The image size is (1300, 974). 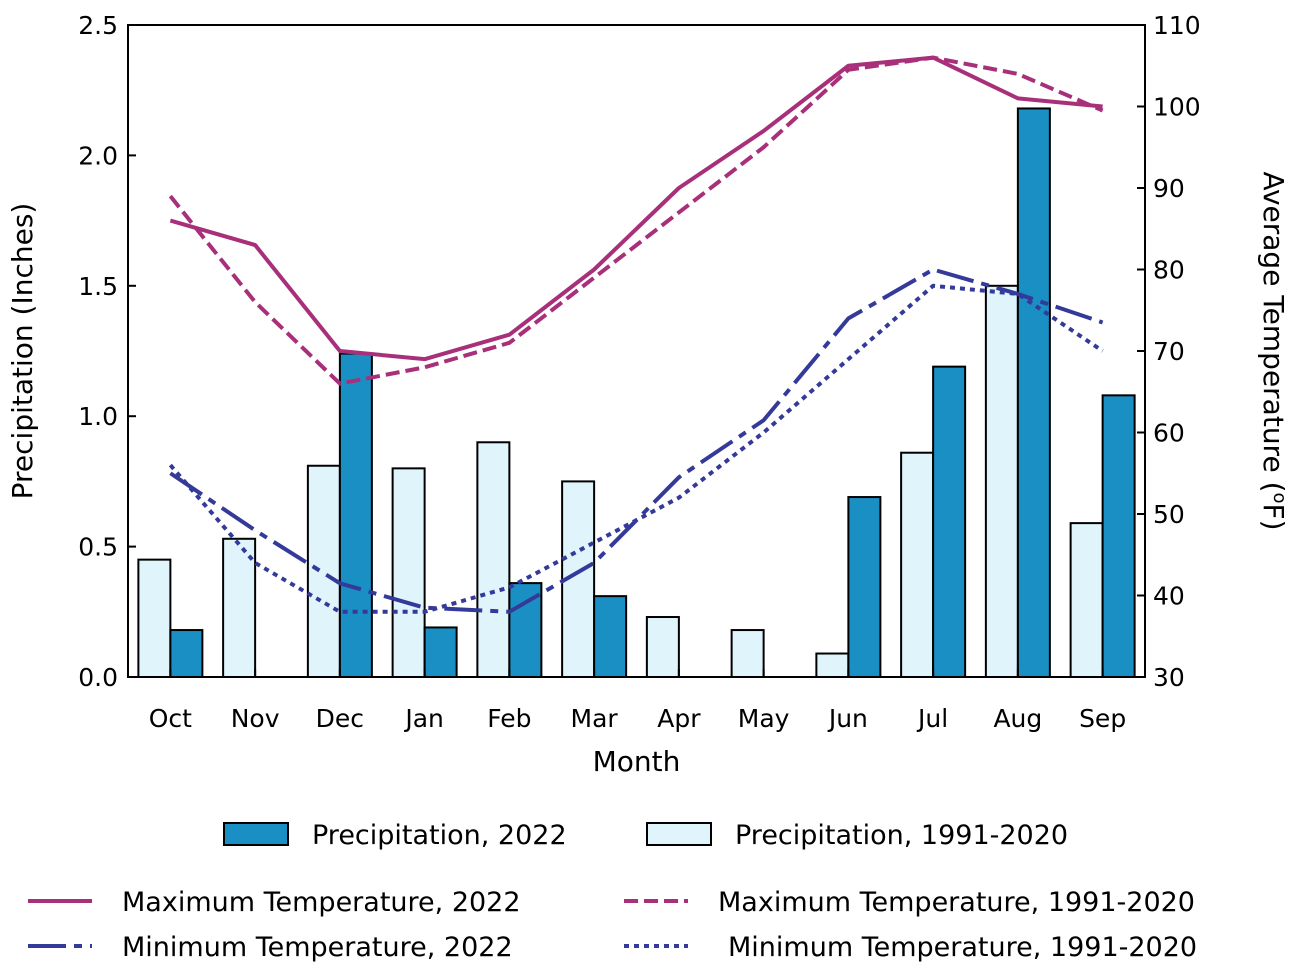 What do you see at coordinates (679, 718) in the screenshot?
I see `x-tick-label: Apr` at bounding box center [679, 718].